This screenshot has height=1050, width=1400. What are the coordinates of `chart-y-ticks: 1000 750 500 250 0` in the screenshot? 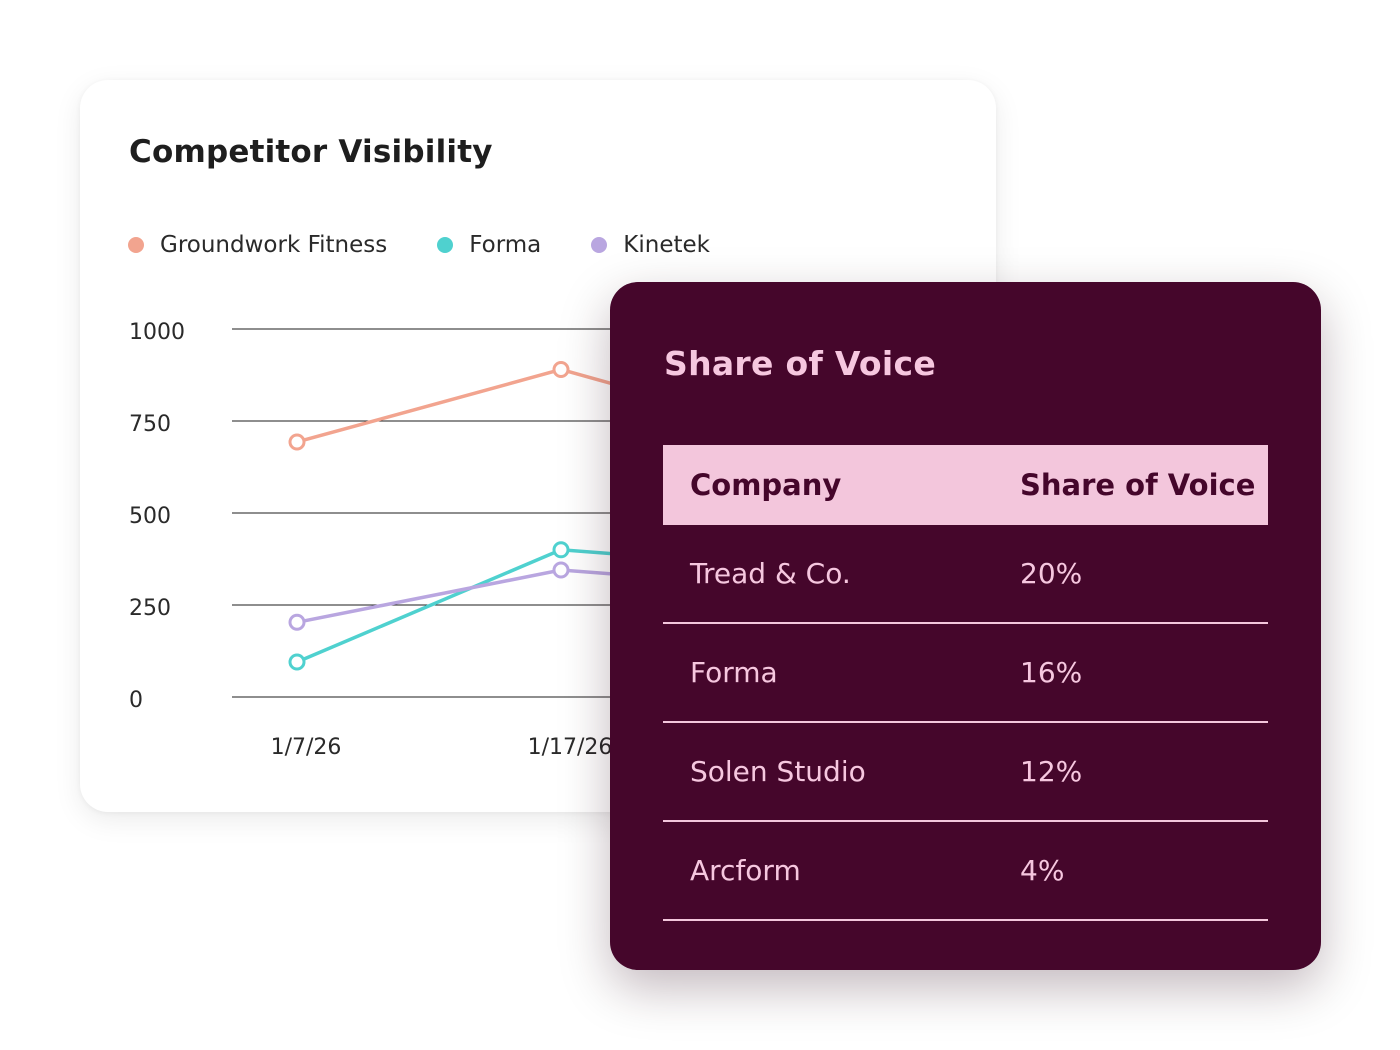 It's located at (157, 516).